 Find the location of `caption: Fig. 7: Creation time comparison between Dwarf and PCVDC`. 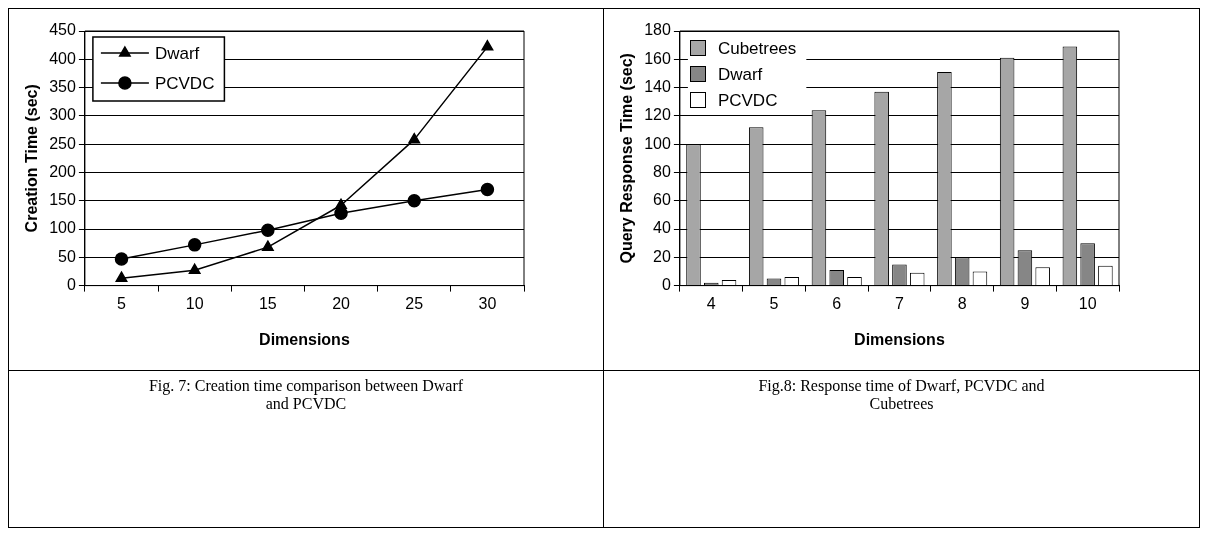

caption: Fig. 7: Creation time comparison between Dwarf and PCVDC is located at coordinates (306, 394).